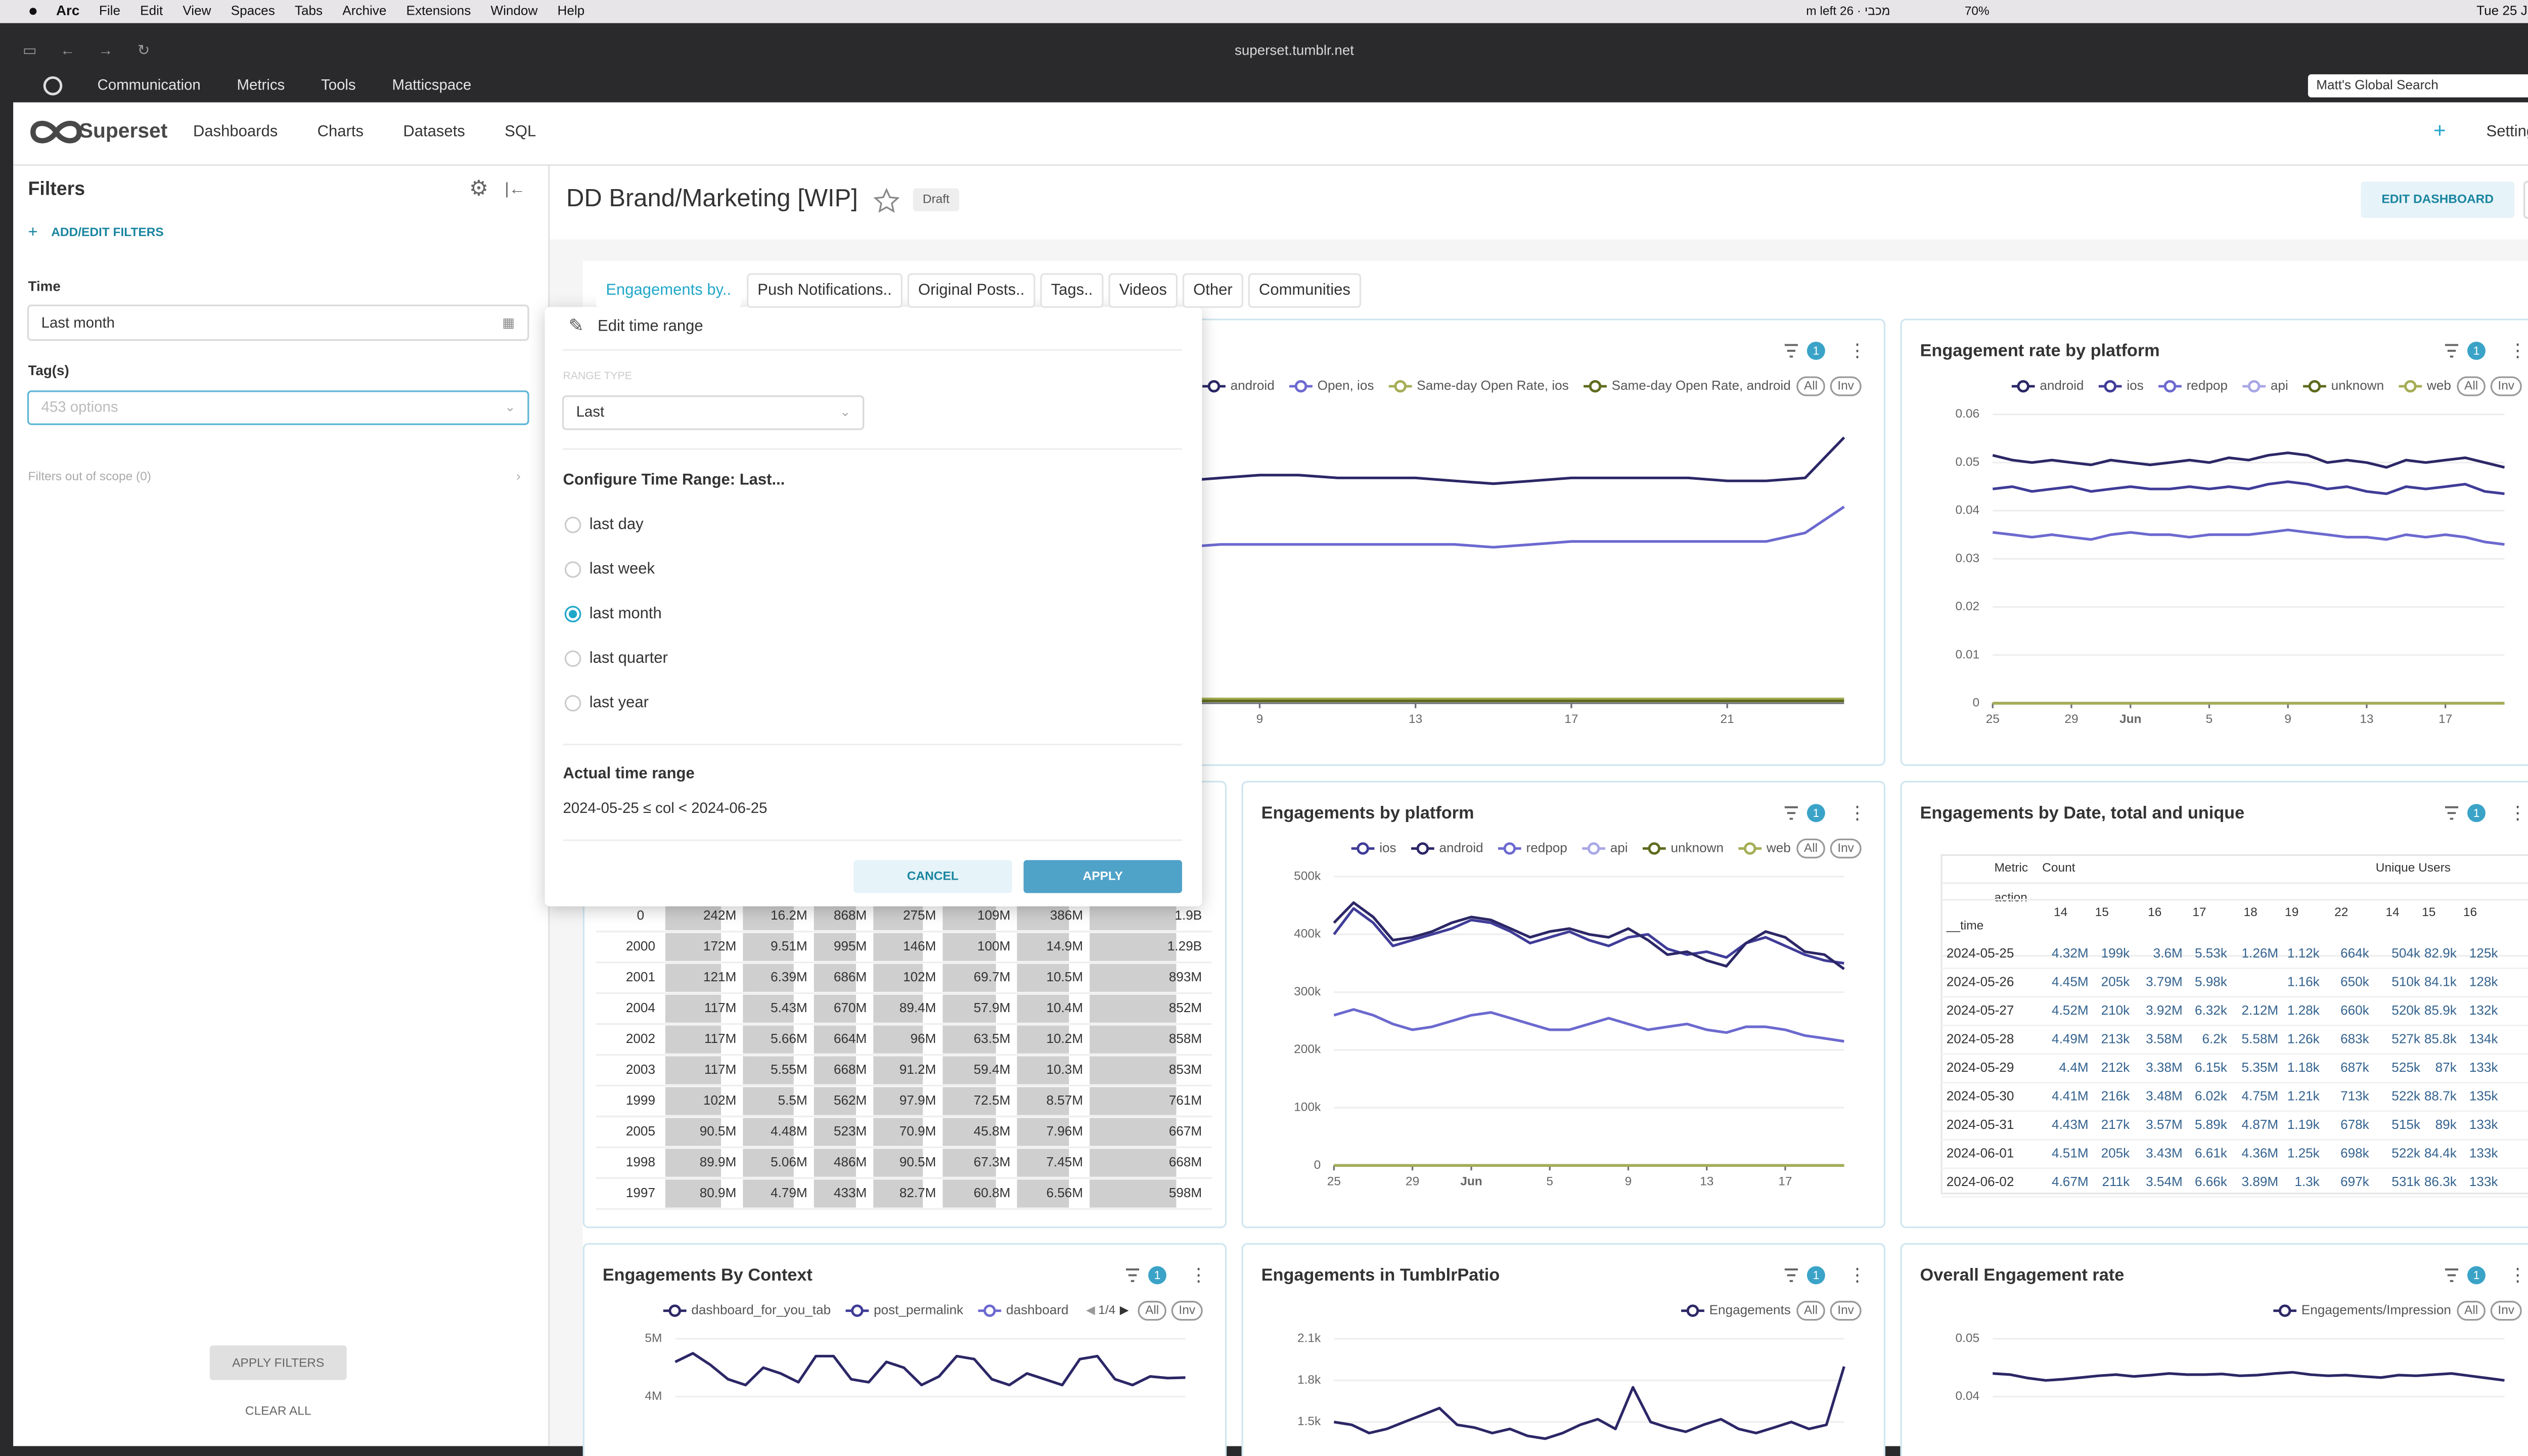 This screenshot has height=1456, width=2528. What do you see at coordinates (1305, 290) in the screenshot?
I see `tab: Communities` at bounding box center [1305, 290].